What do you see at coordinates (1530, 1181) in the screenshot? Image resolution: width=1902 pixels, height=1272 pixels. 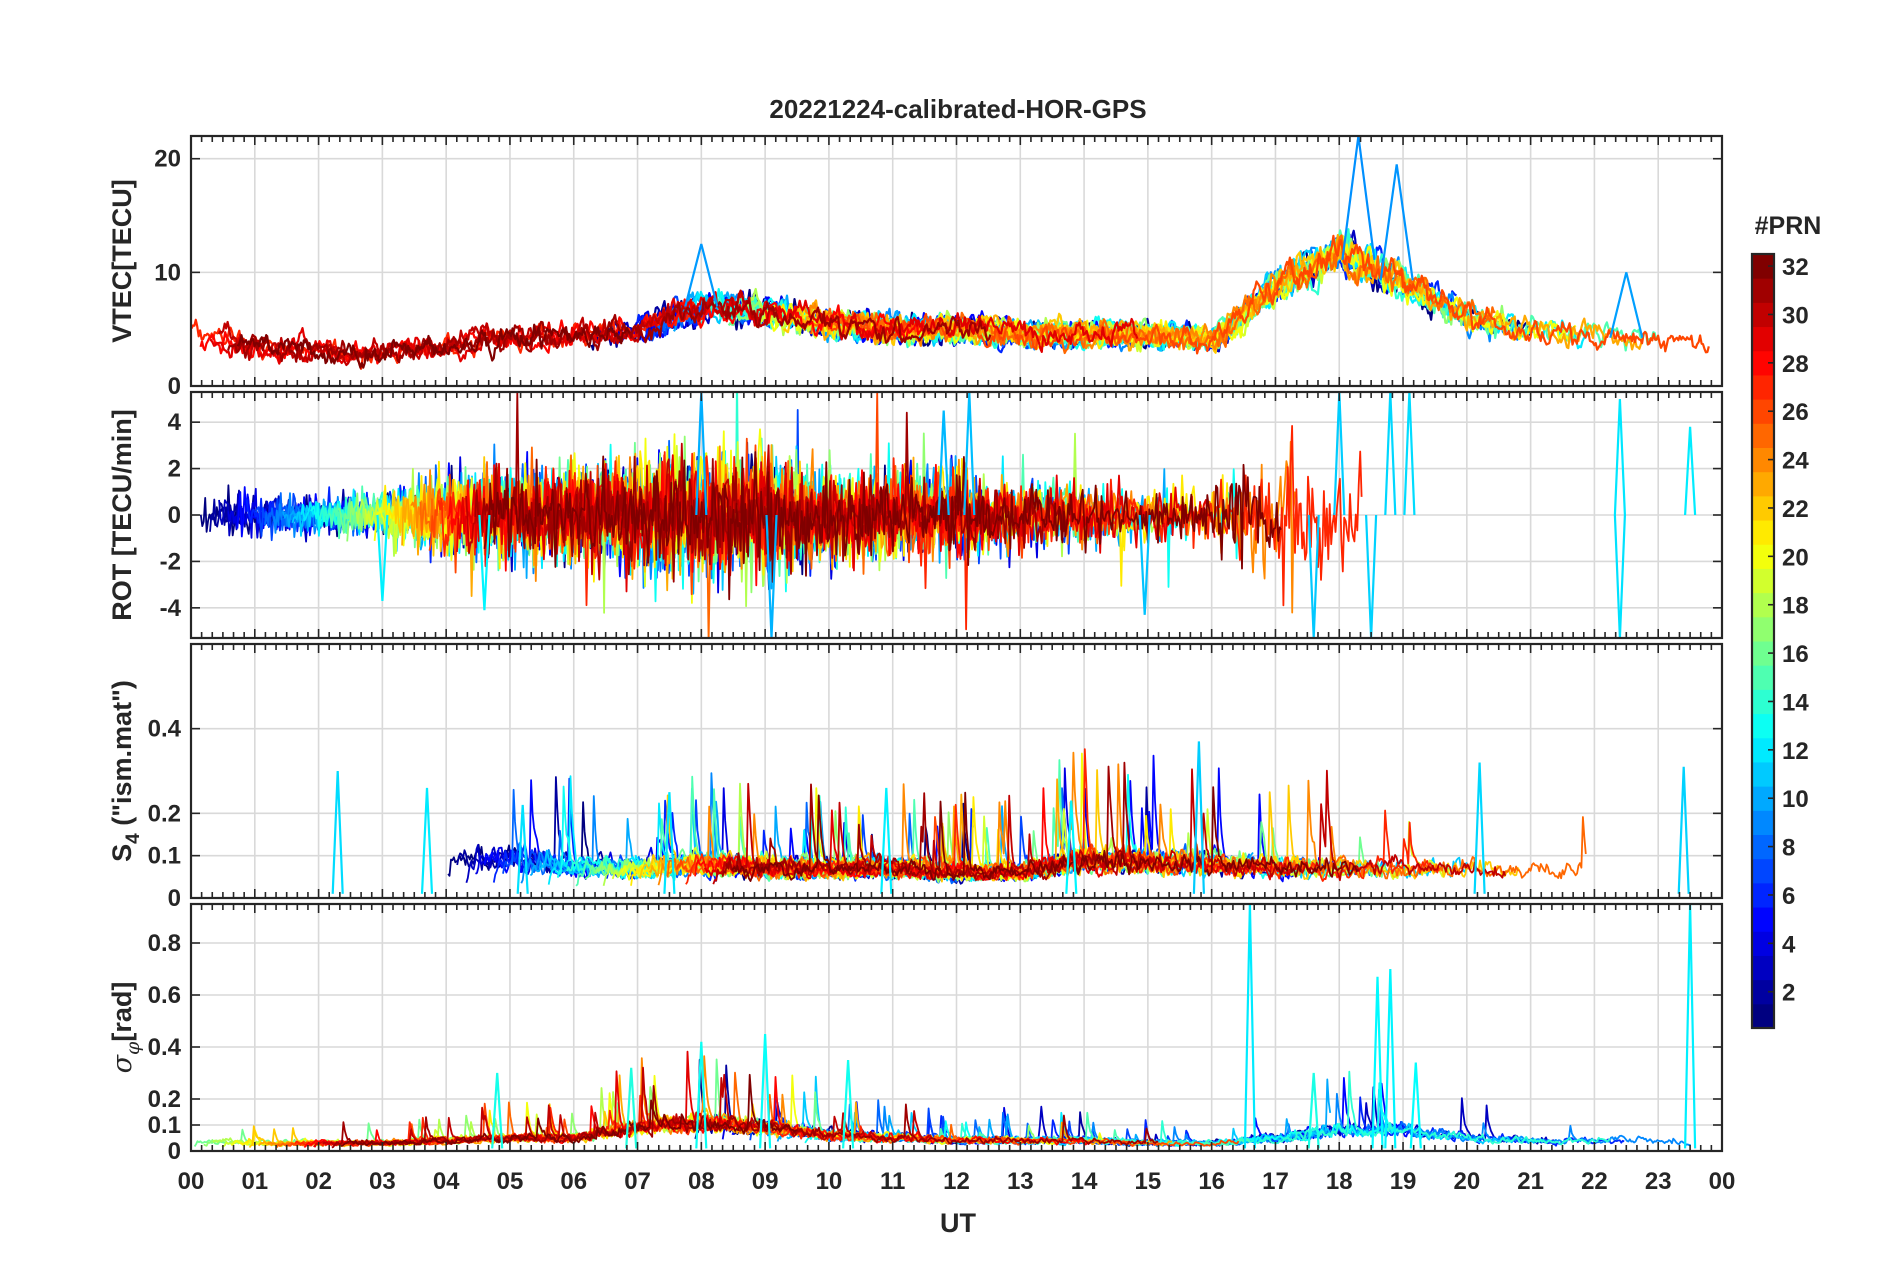 I see `xtick-label: 21` at bounding box center [1530, 1181].